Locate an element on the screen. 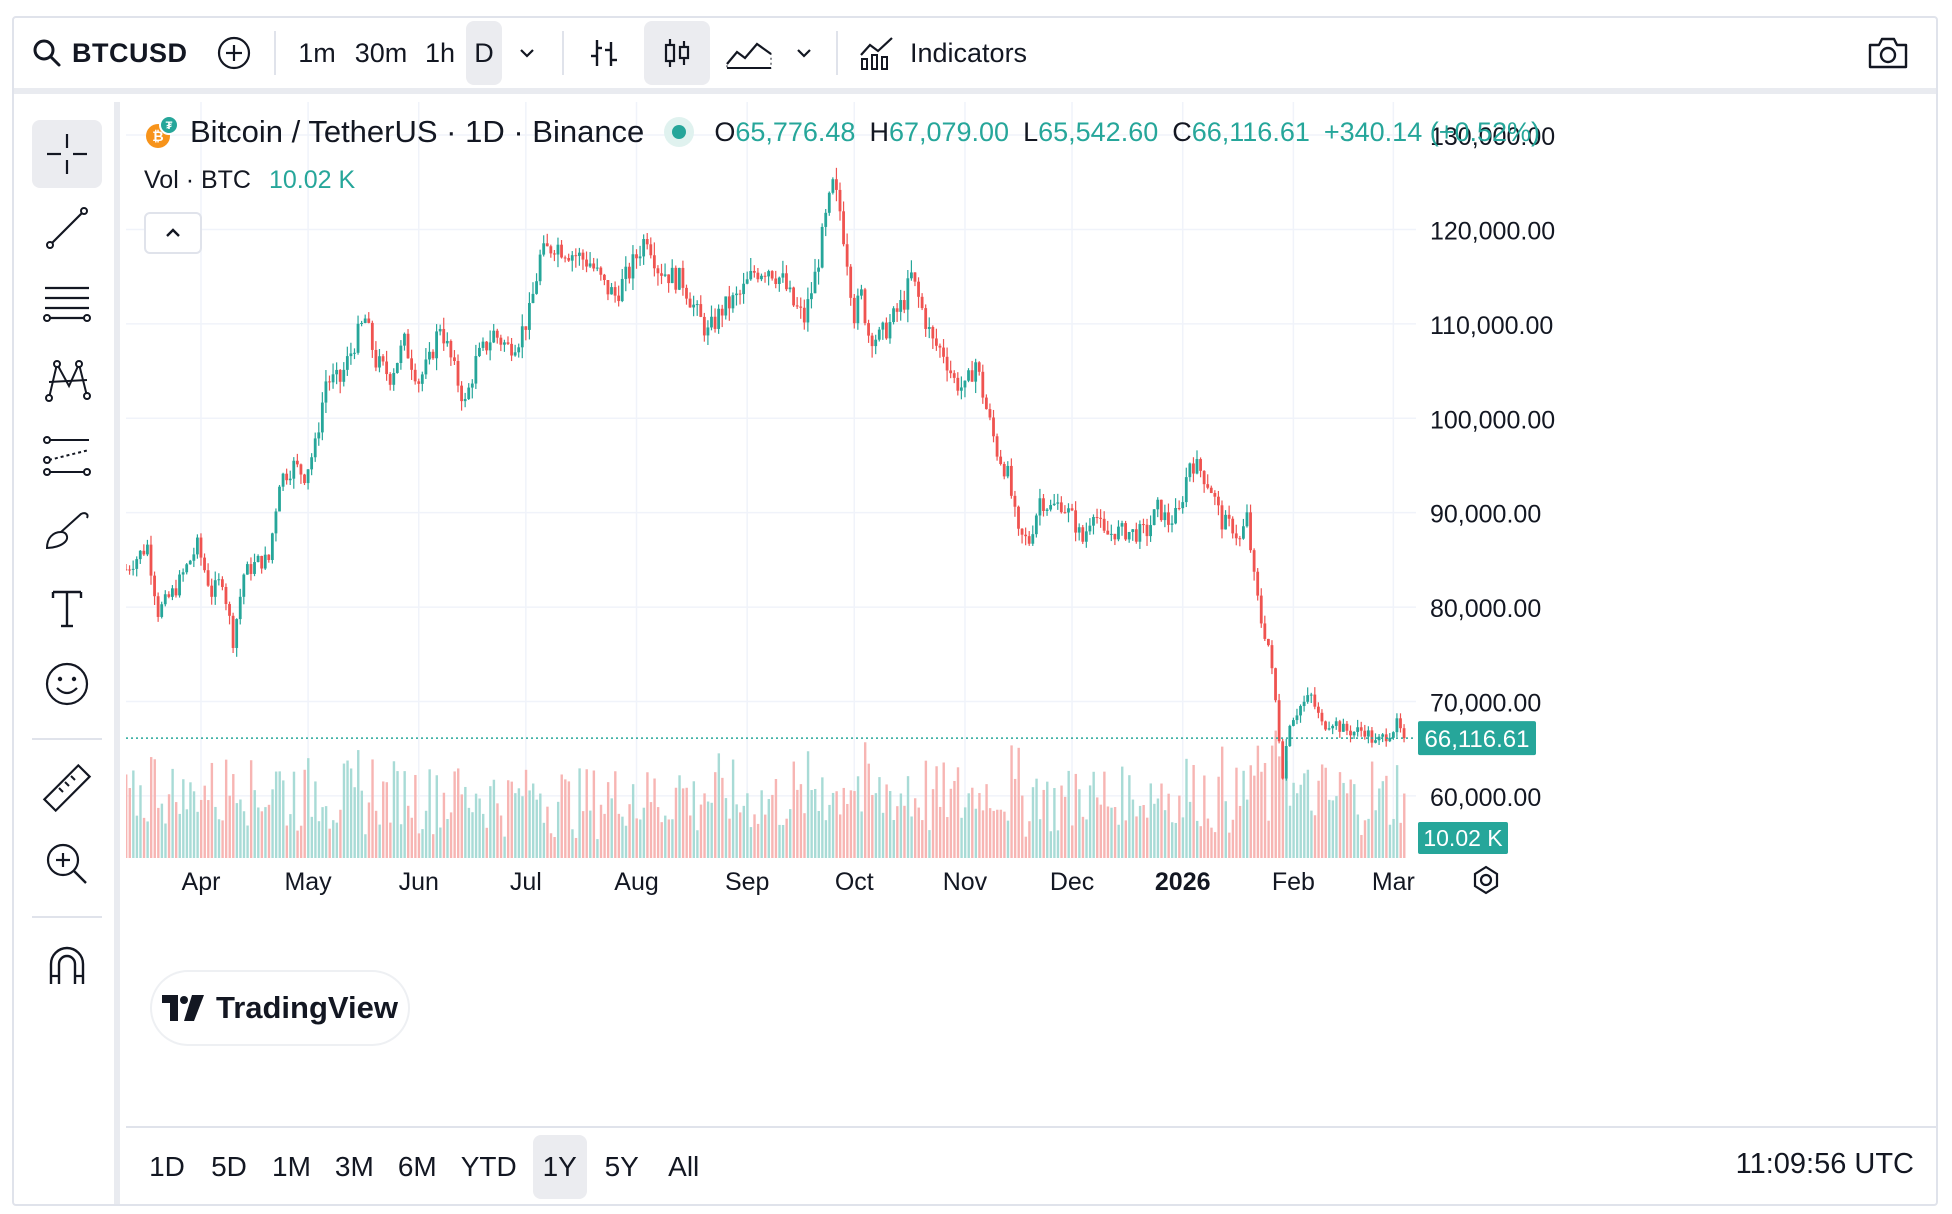 Image resolution: width=1952 pixels, height=1214 pixels. crosshair-tool-button is located at coordinates (67, 154).